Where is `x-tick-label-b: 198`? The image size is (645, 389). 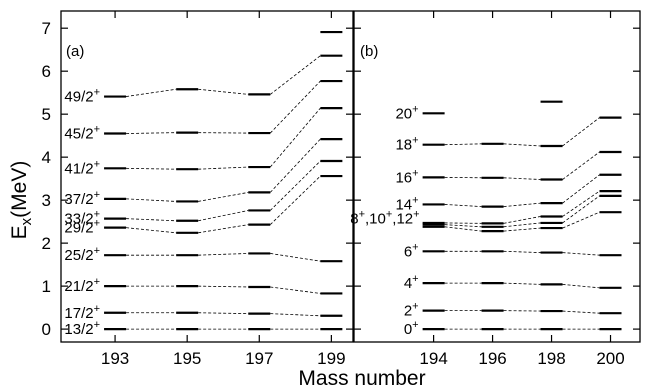 x-tick-label-b: 198 is located at coordinates (551, 358).